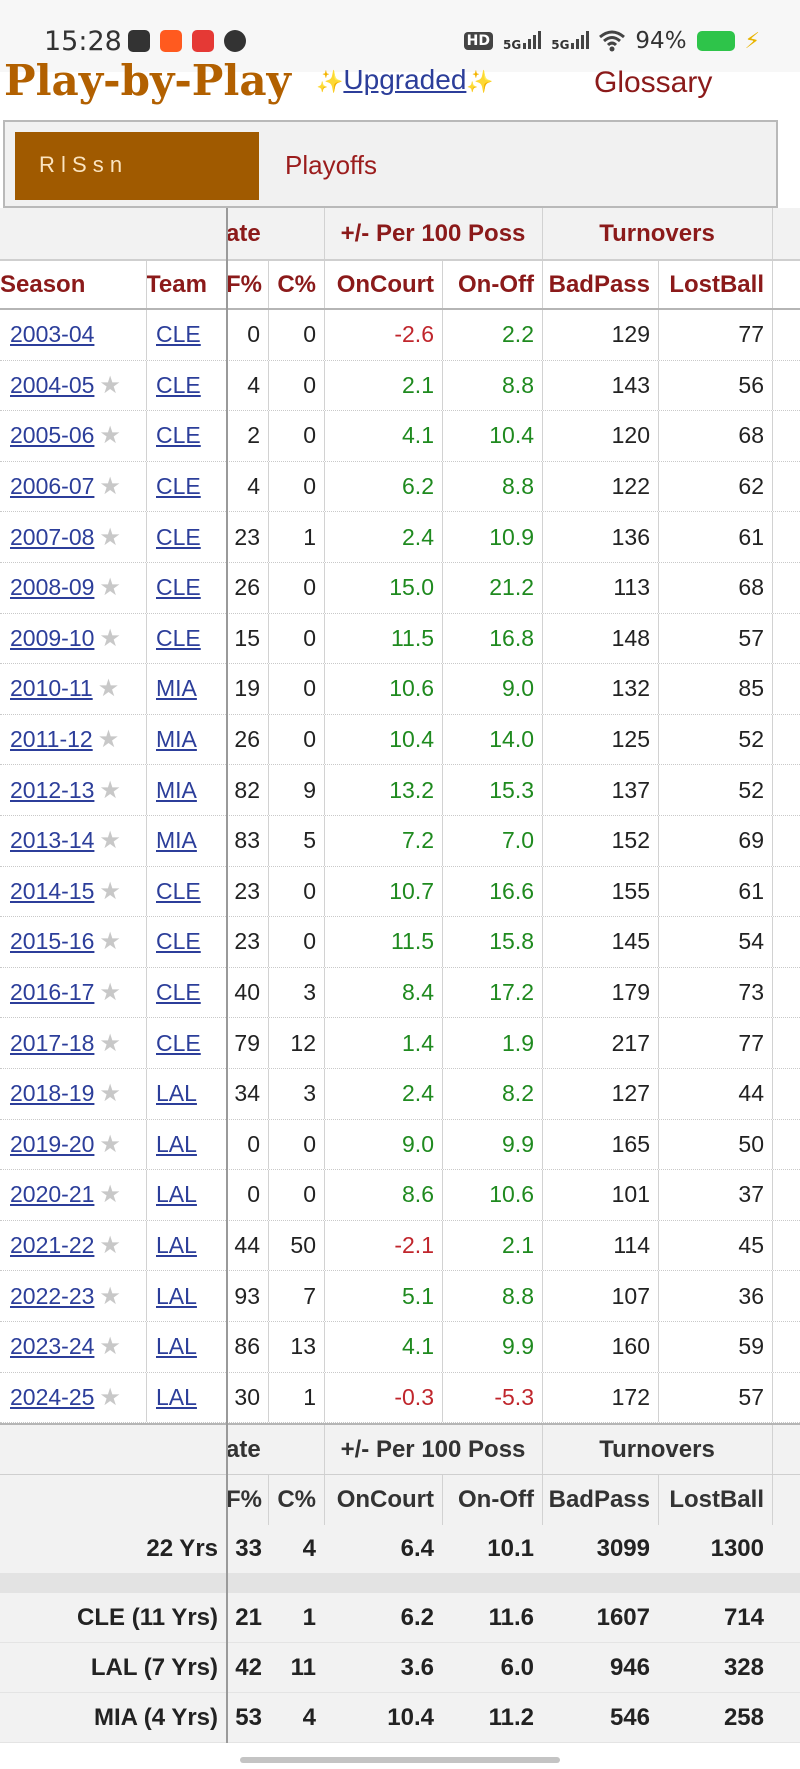 This screenshot has height=1769, width=800. I want to click on oncourt-cell: 7.2, so click(418, 840).